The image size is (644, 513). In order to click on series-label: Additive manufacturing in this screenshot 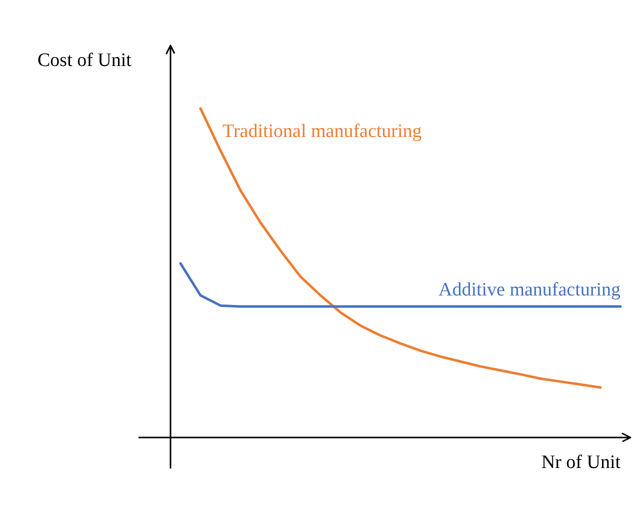, I will do `click(529, 290)`.